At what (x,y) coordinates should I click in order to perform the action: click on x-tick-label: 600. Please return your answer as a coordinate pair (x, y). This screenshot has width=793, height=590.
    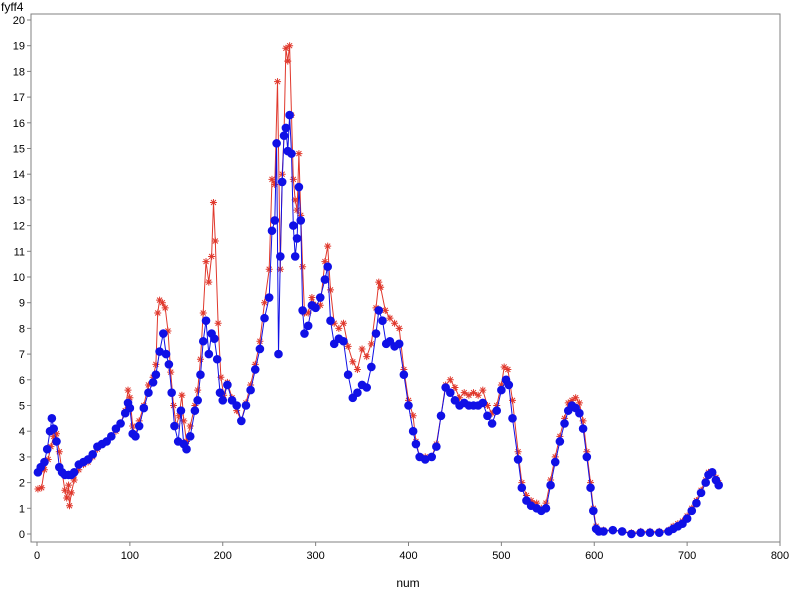
    Looking at the image, I should click on (594, 556).